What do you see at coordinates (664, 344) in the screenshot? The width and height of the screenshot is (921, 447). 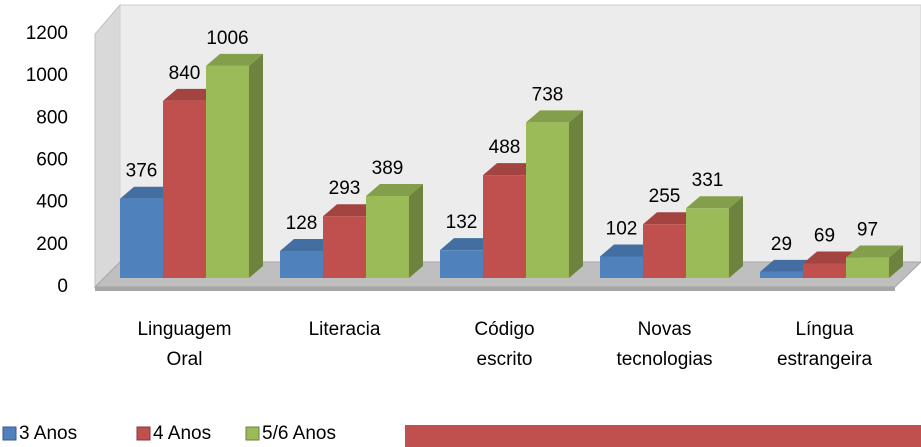 I see `x-tick-label: Novas tecnologias` at bounding box center [664, 344].